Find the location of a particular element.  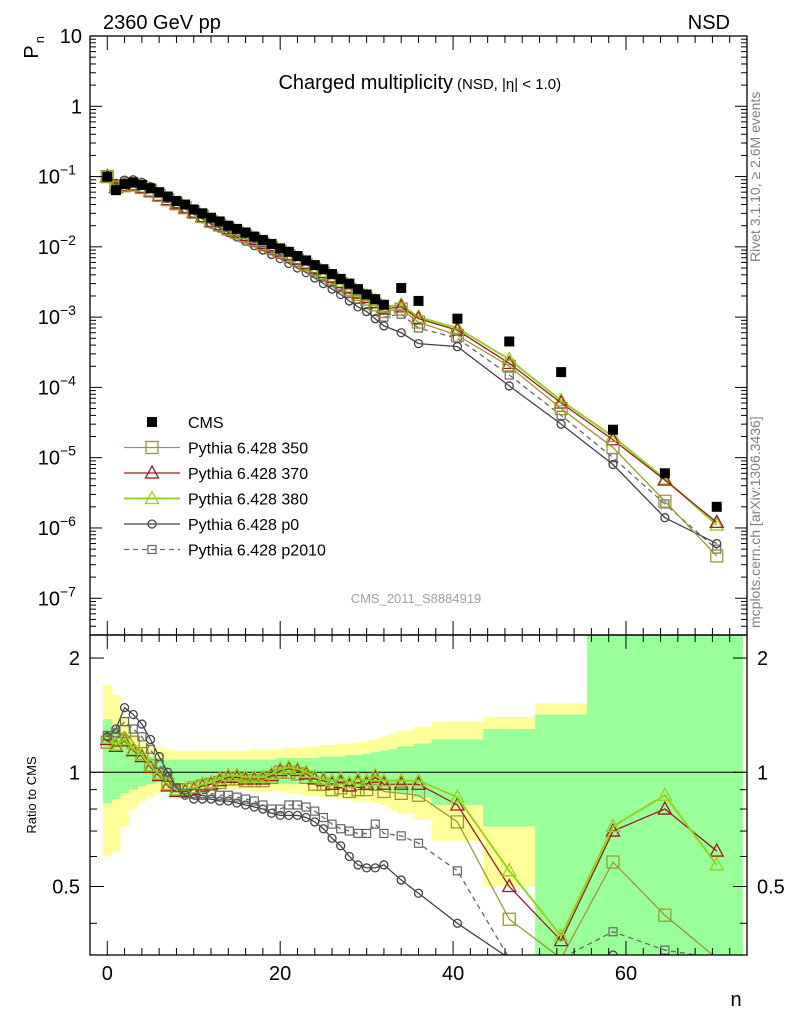

legend-entry: Pythia 6.428 370 is located at coordinates (216, 473).